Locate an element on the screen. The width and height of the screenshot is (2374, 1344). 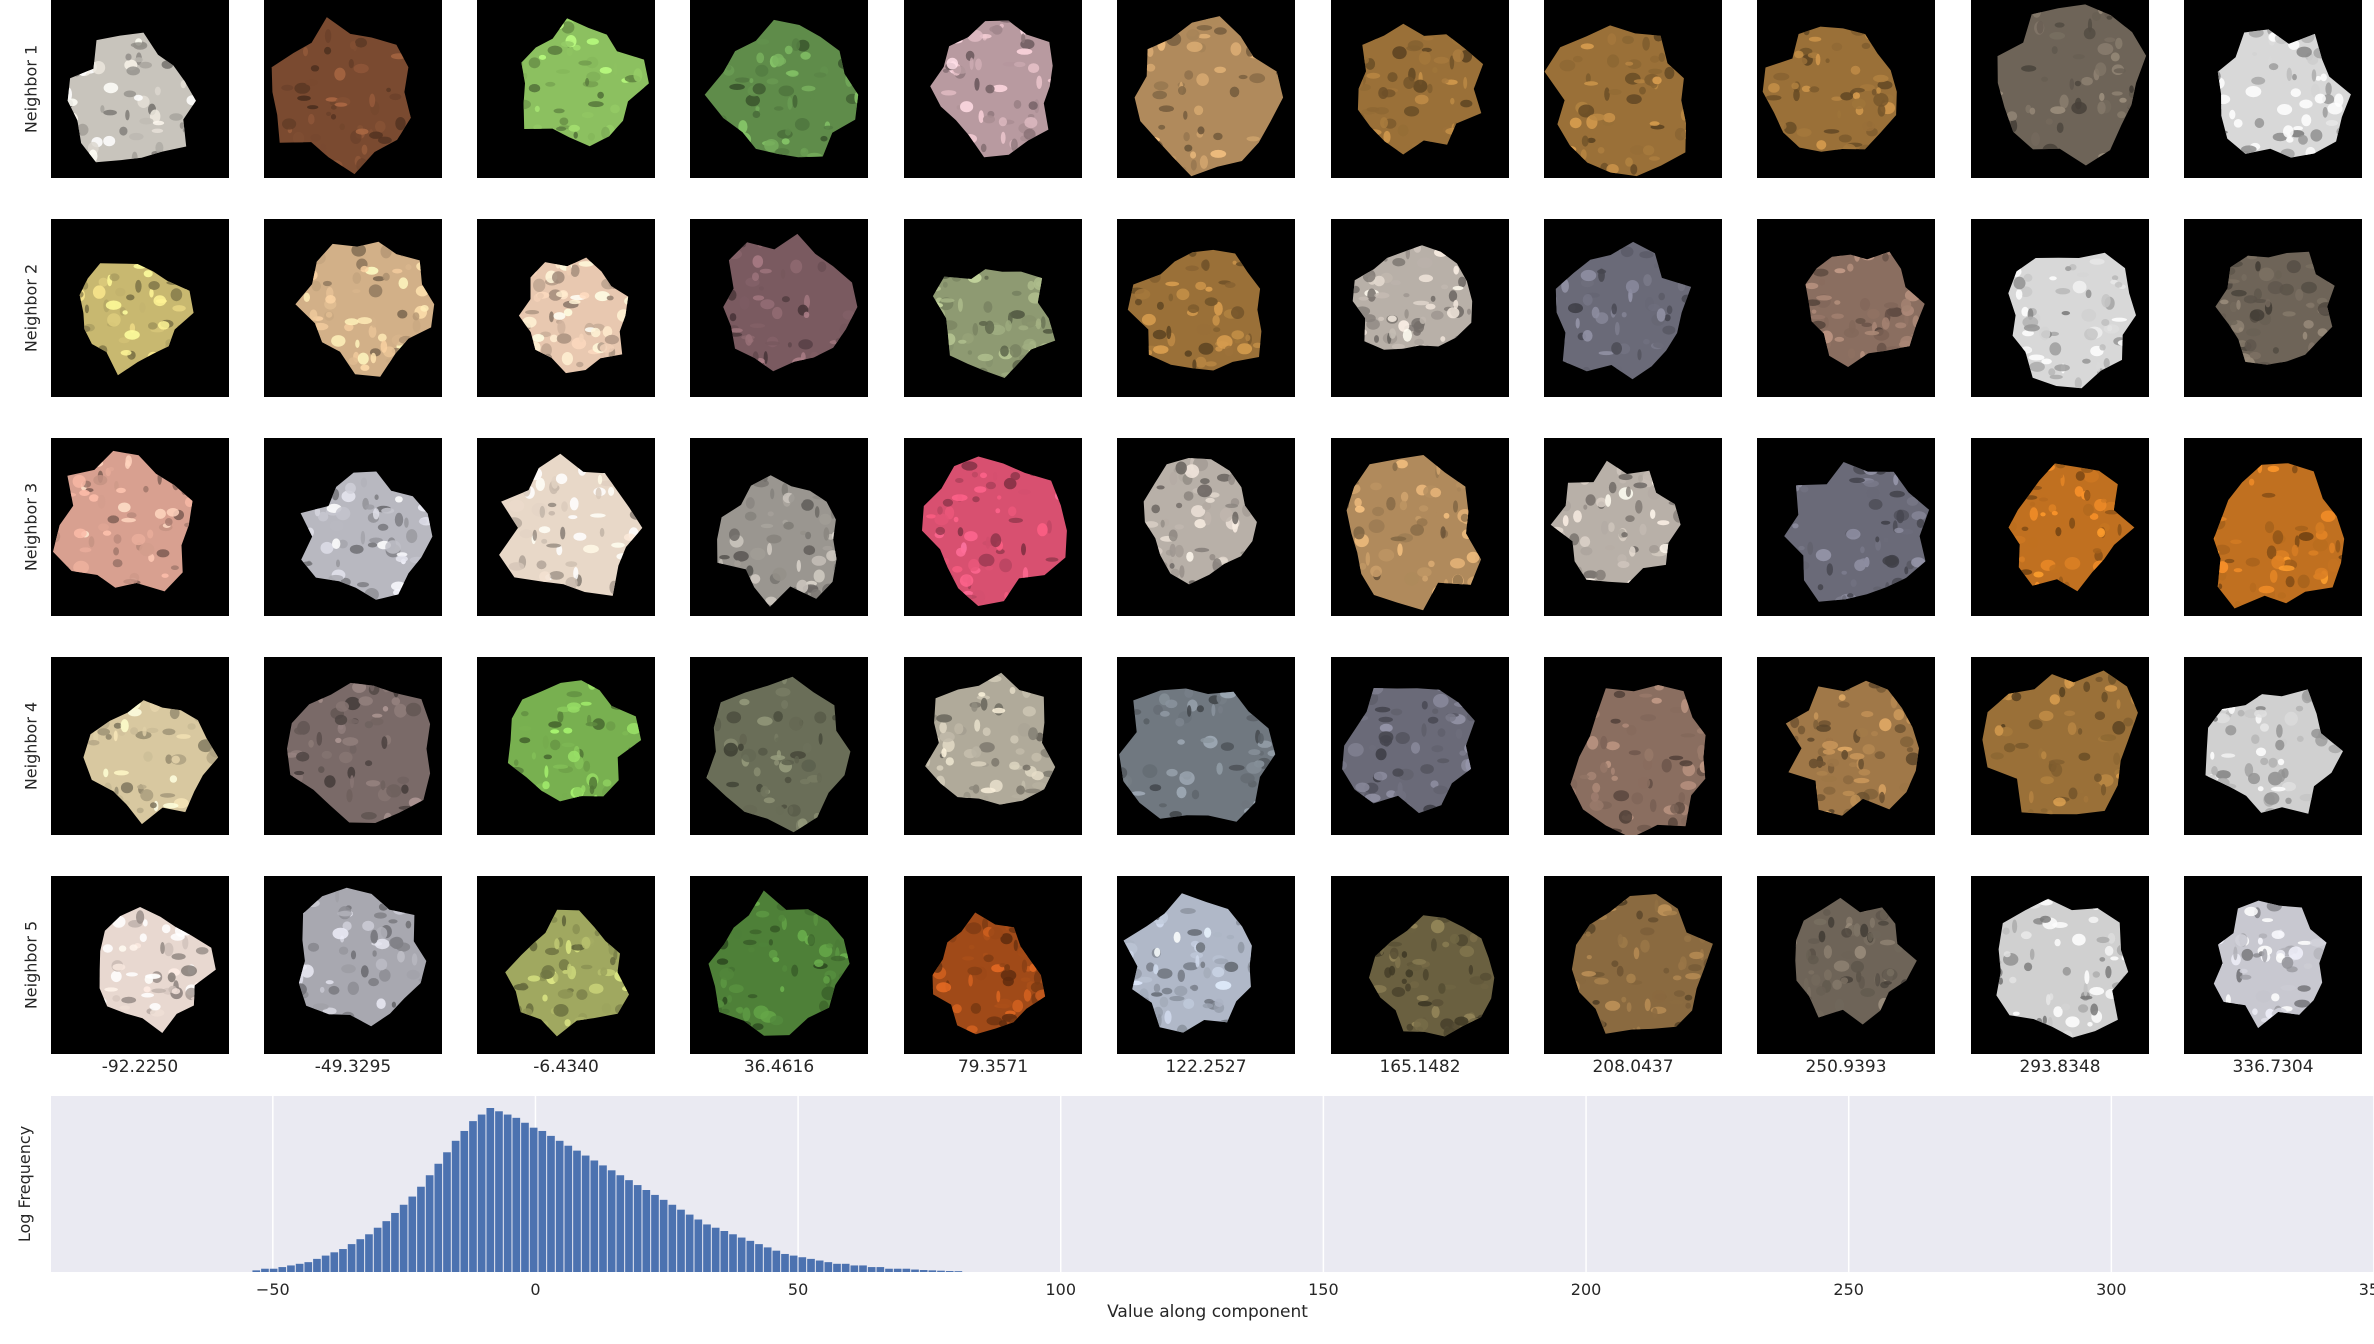
column-value-label: 36.4616 is located at coordinates (779, 1067).